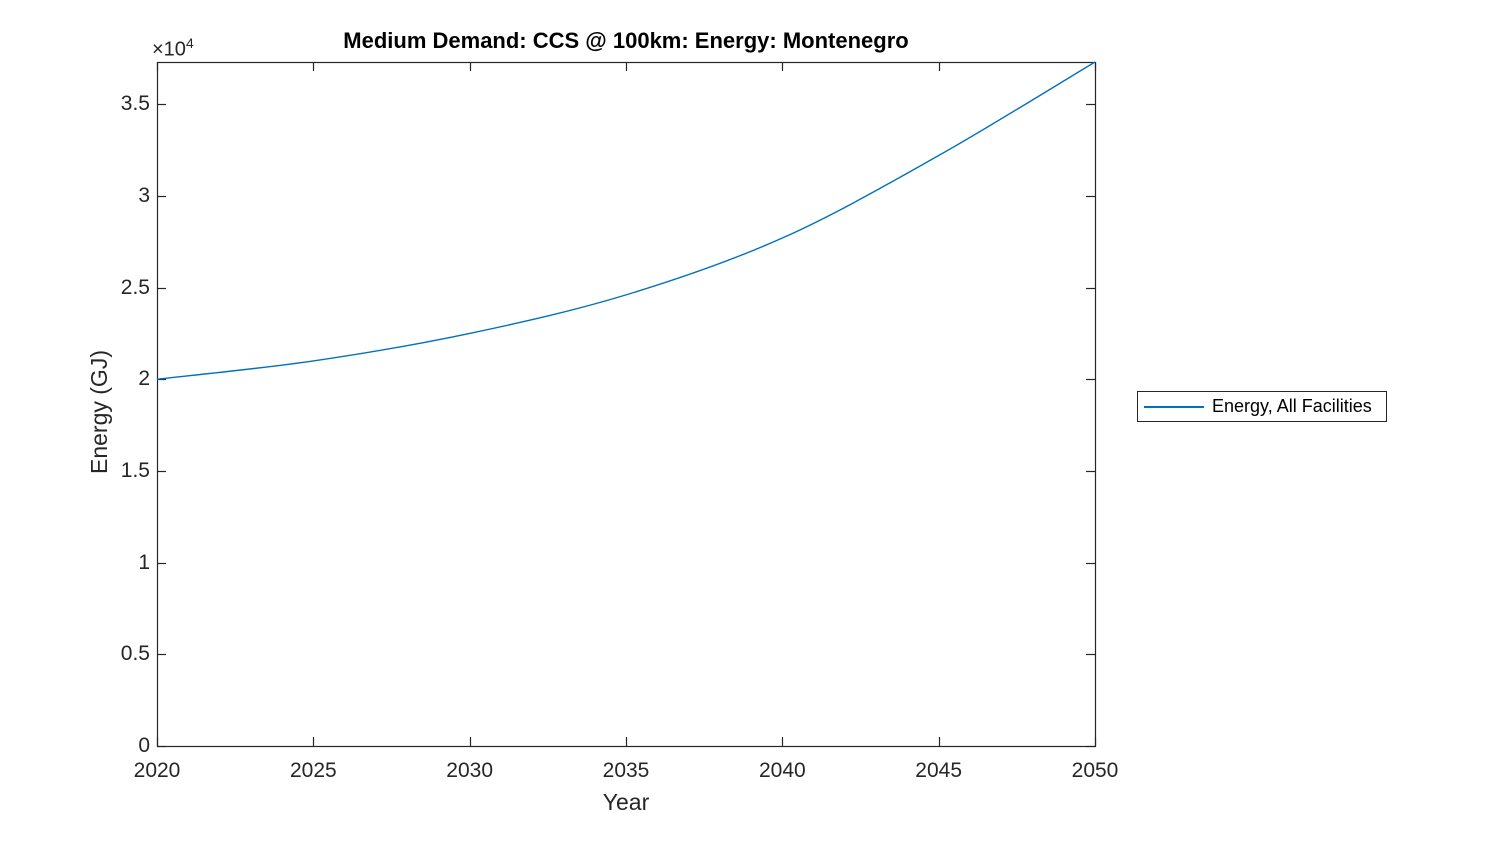  I want to click on y-tick-label: 3, so click(144, 195).